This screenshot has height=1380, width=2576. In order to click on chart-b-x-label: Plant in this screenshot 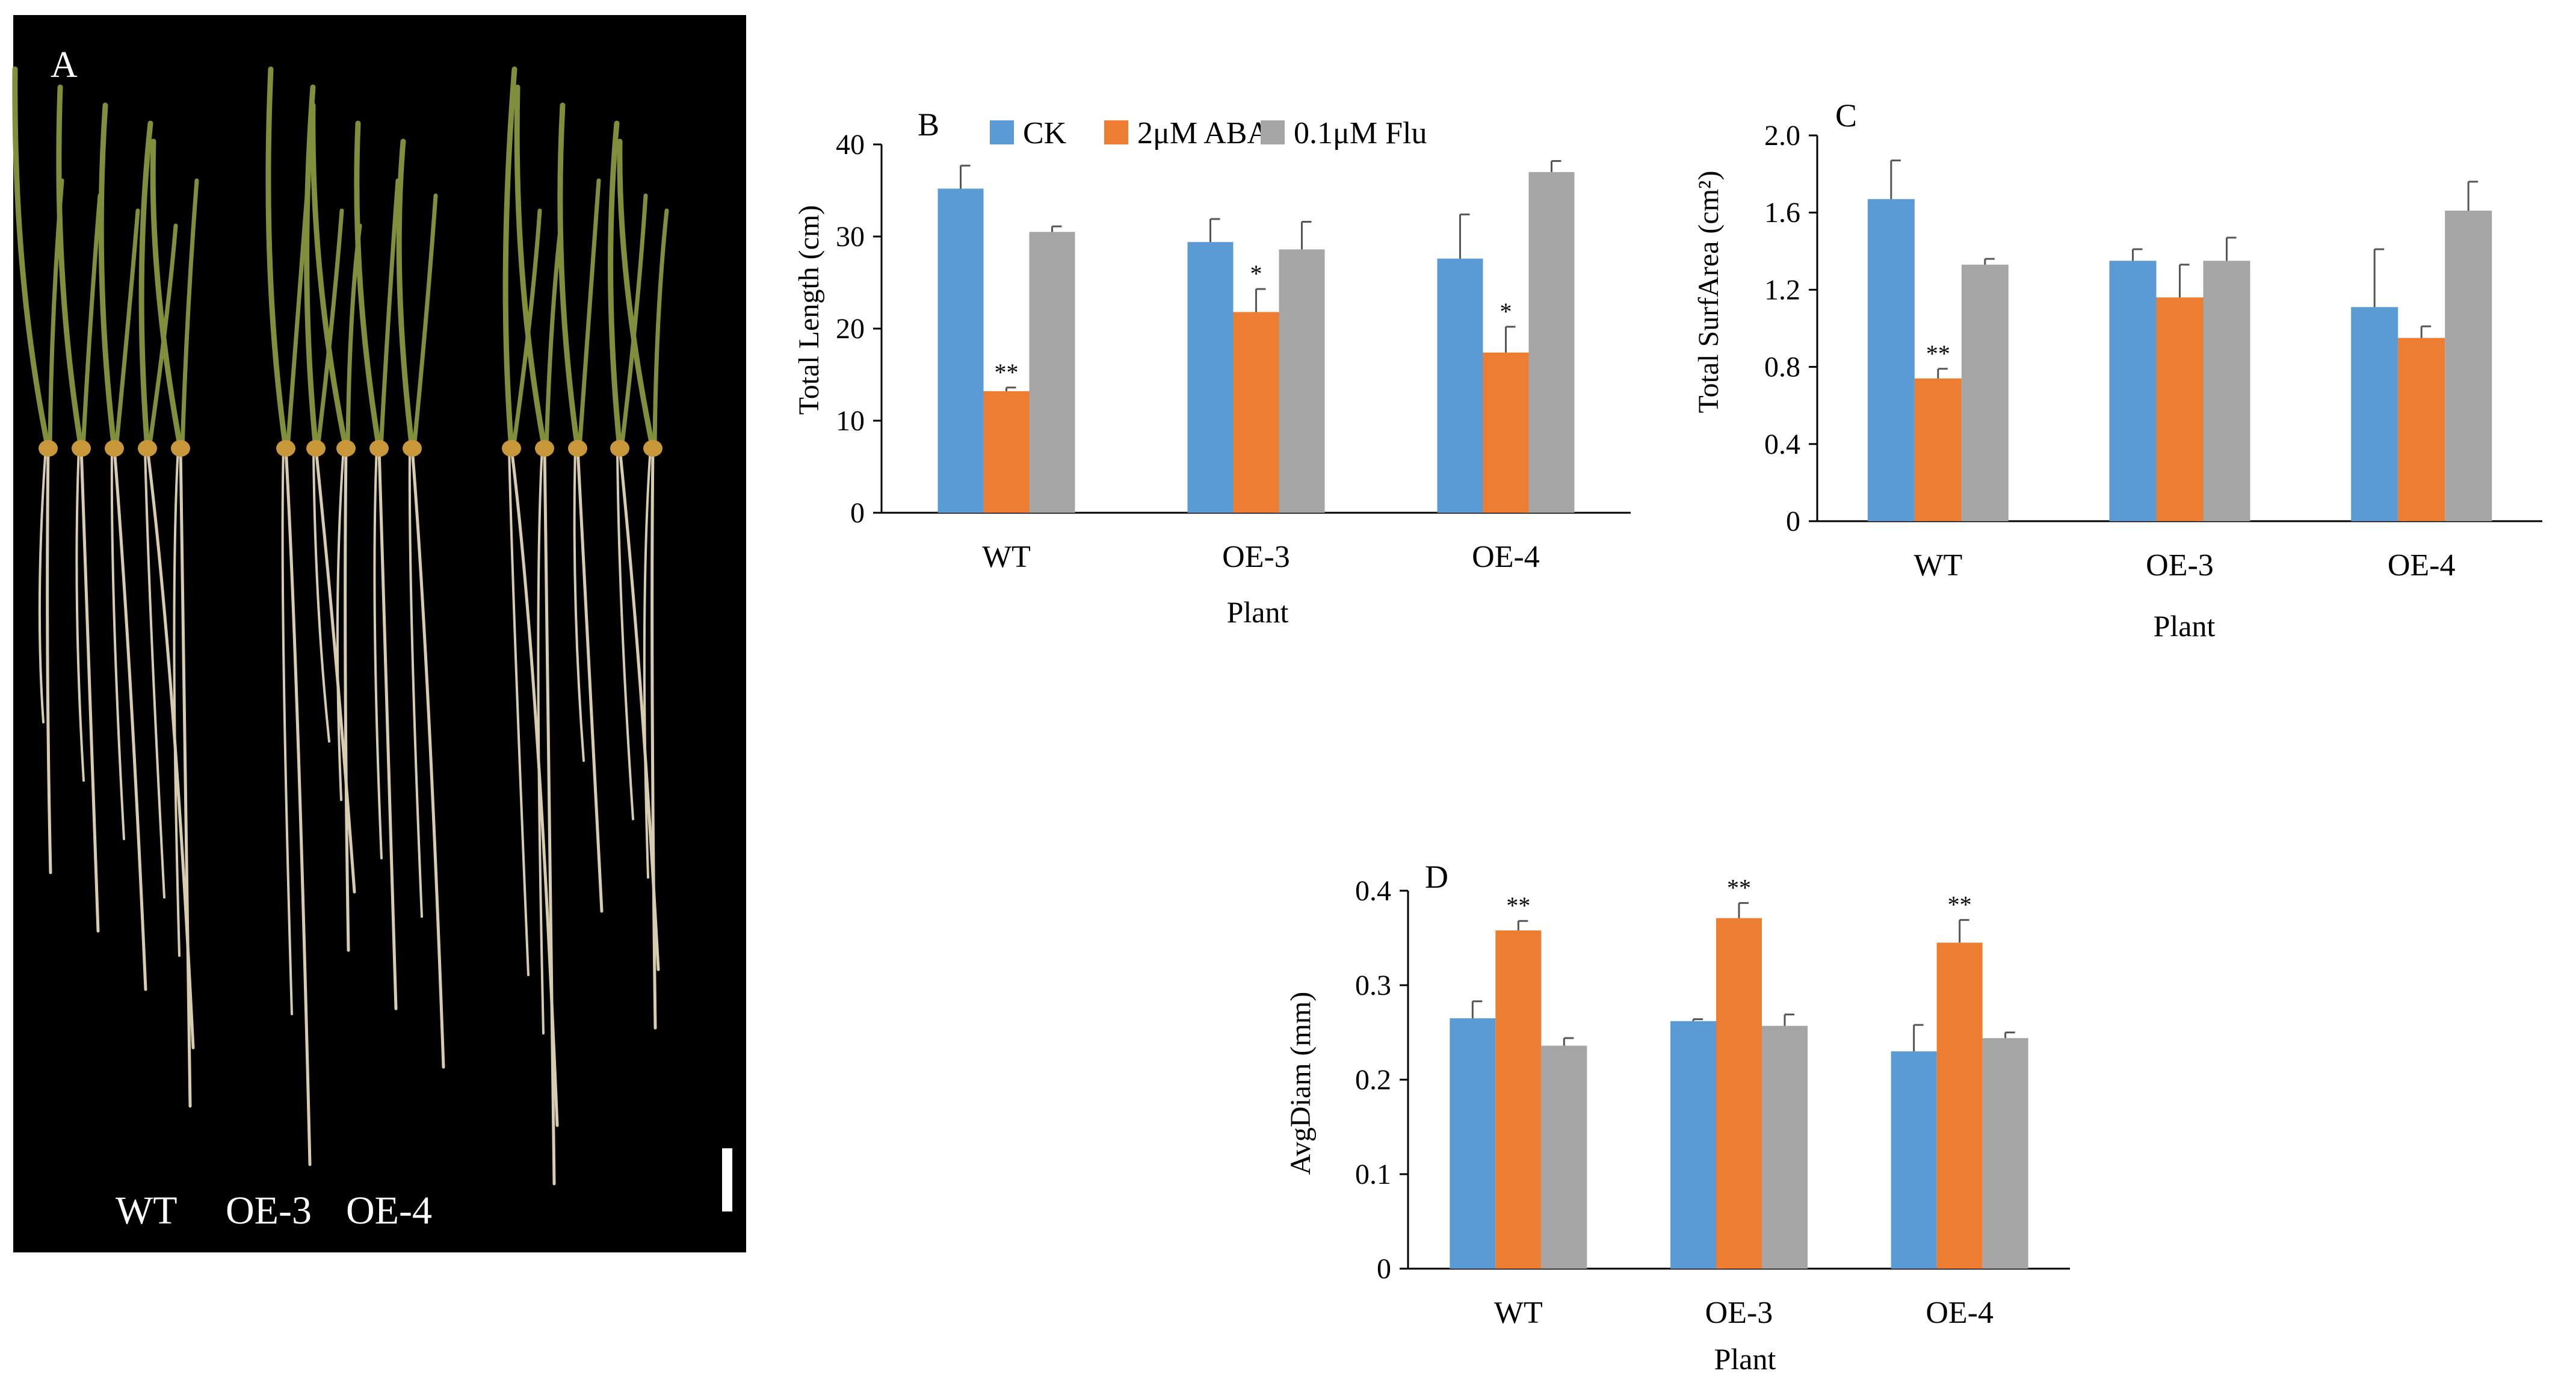, I will do `click(1258, 612)`.